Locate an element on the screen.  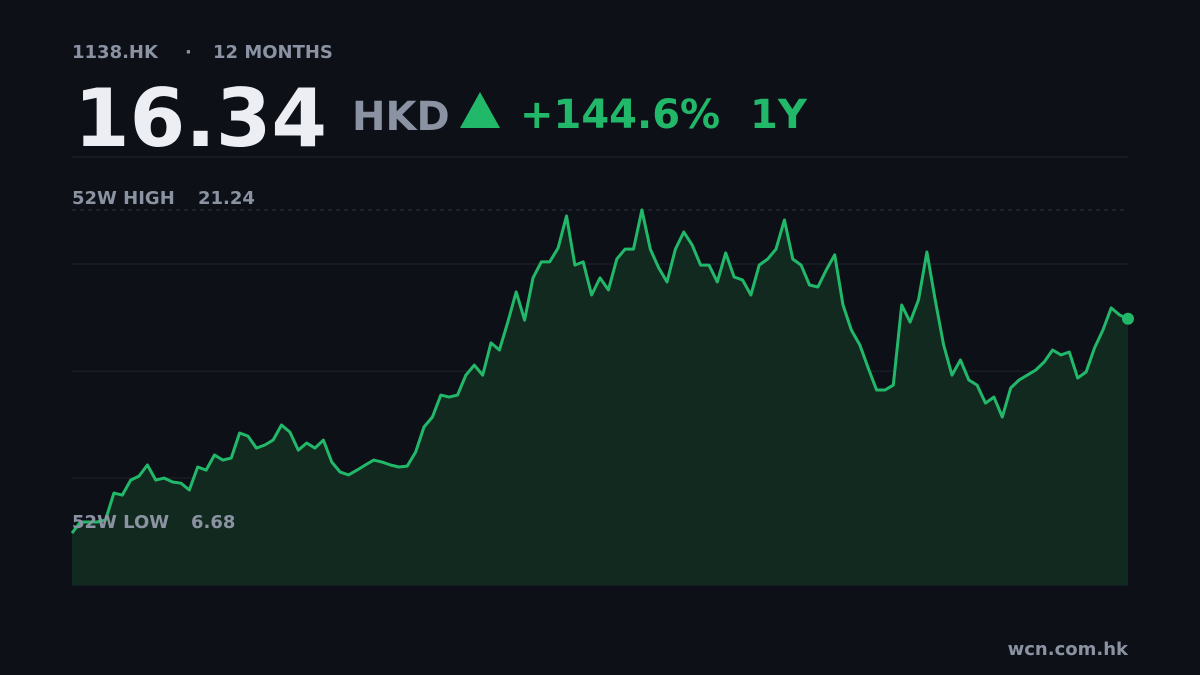
range: 1Y is located at coordinates (779, 115).